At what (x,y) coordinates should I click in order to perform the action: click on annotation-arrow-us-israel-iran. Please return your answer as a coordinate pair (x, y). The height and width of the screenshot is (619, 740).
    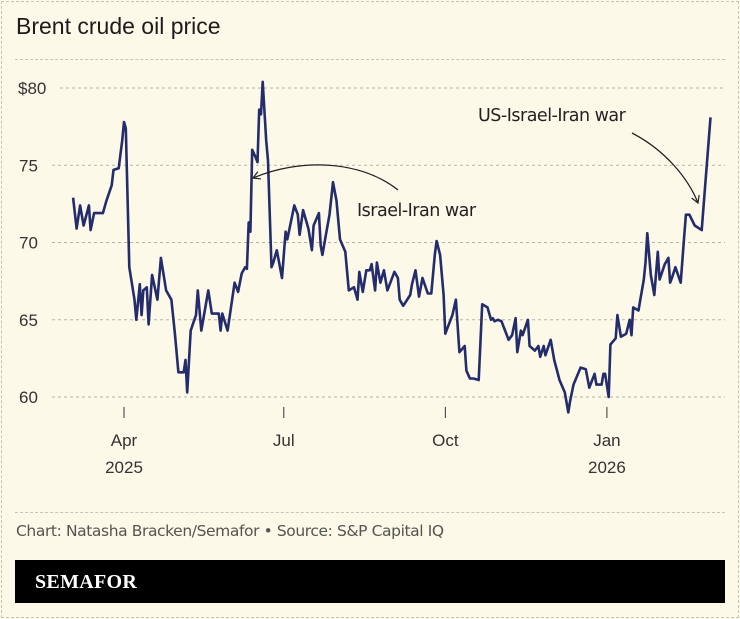
    Looking at the image, I should click on (665, 168).